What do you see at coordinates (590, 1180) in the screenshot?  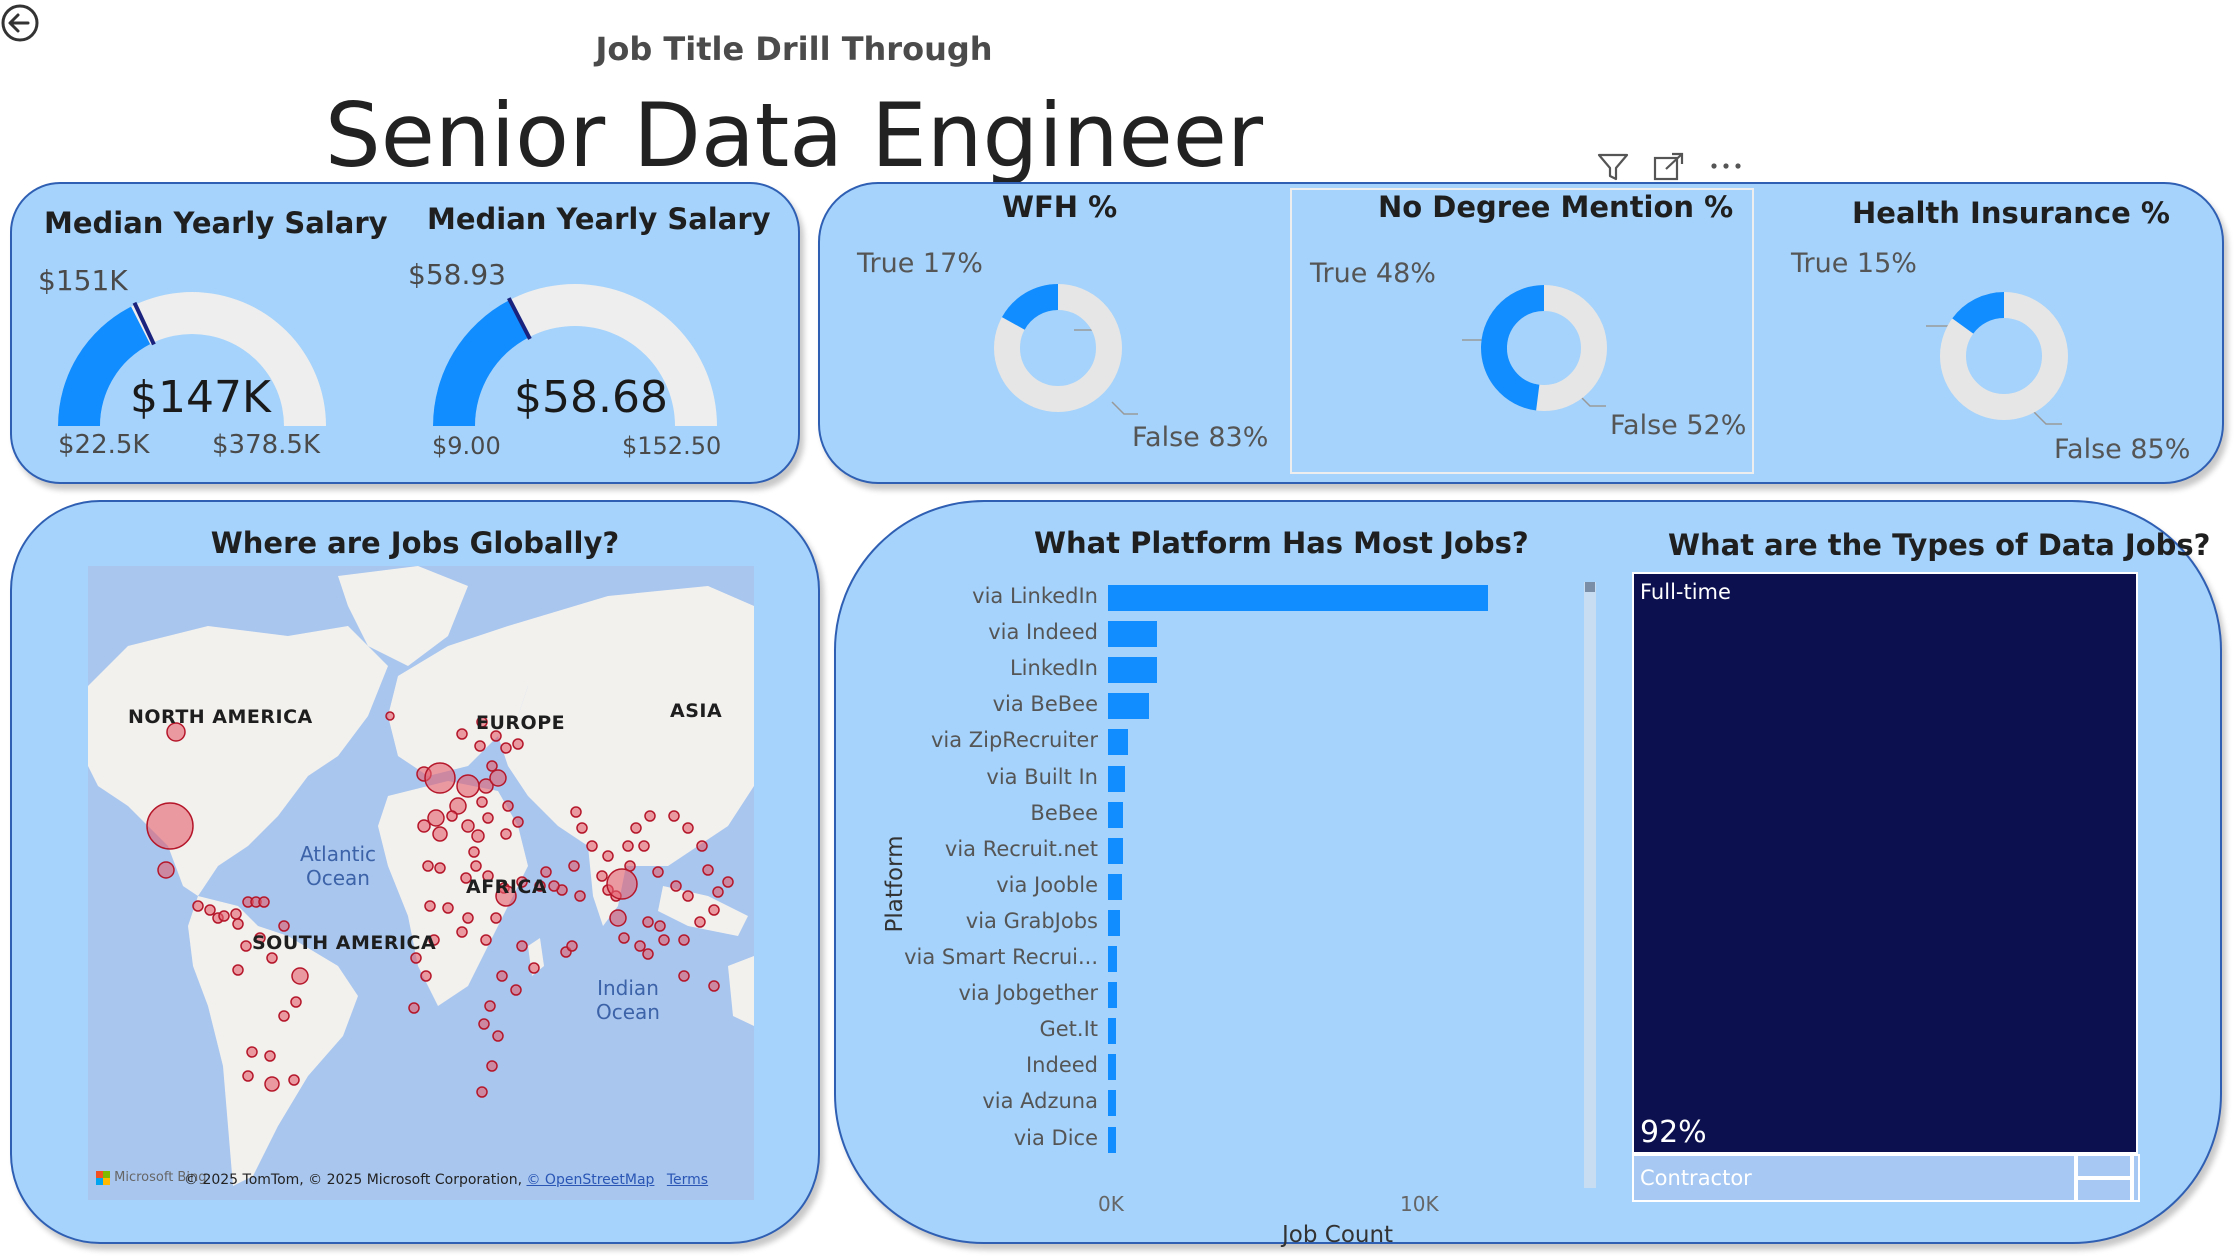 I see `openstreetmap-link: © OpenStreetMap` at bounding box center [590, 1180].